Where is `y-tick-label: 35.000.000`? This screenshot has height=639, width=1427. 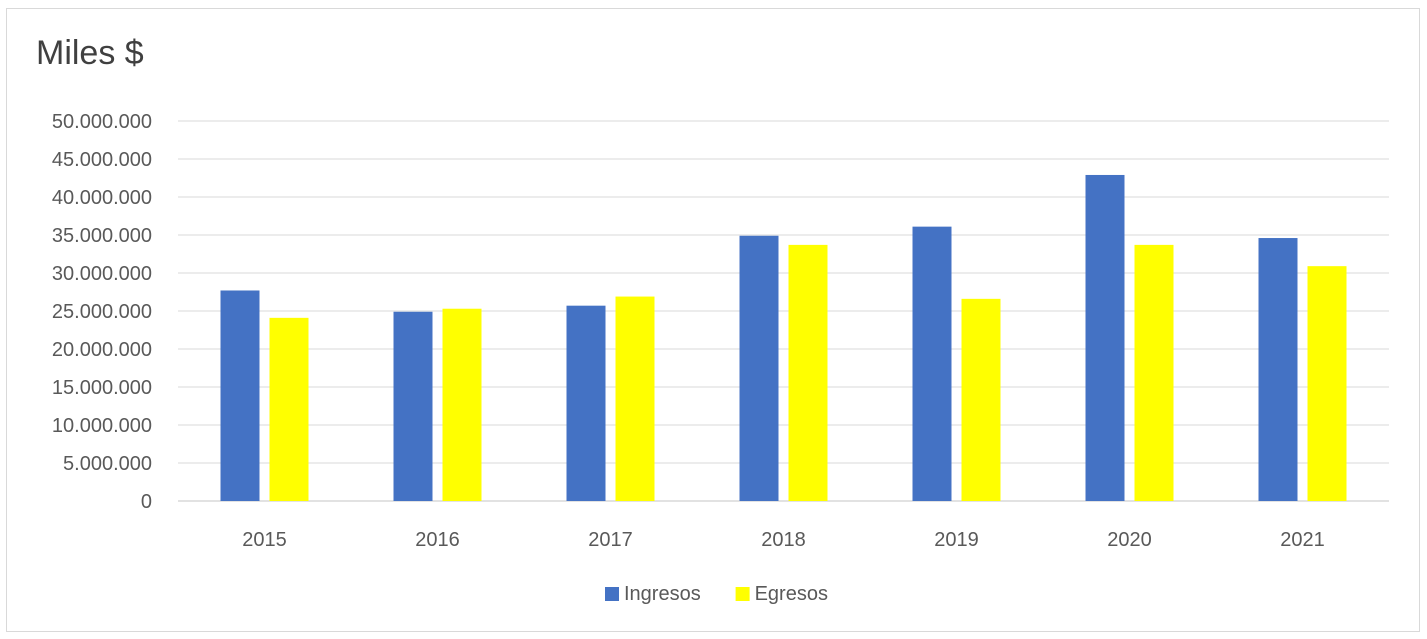 y-tick-label: 35.000.000 is located at coordinates (102, 236).